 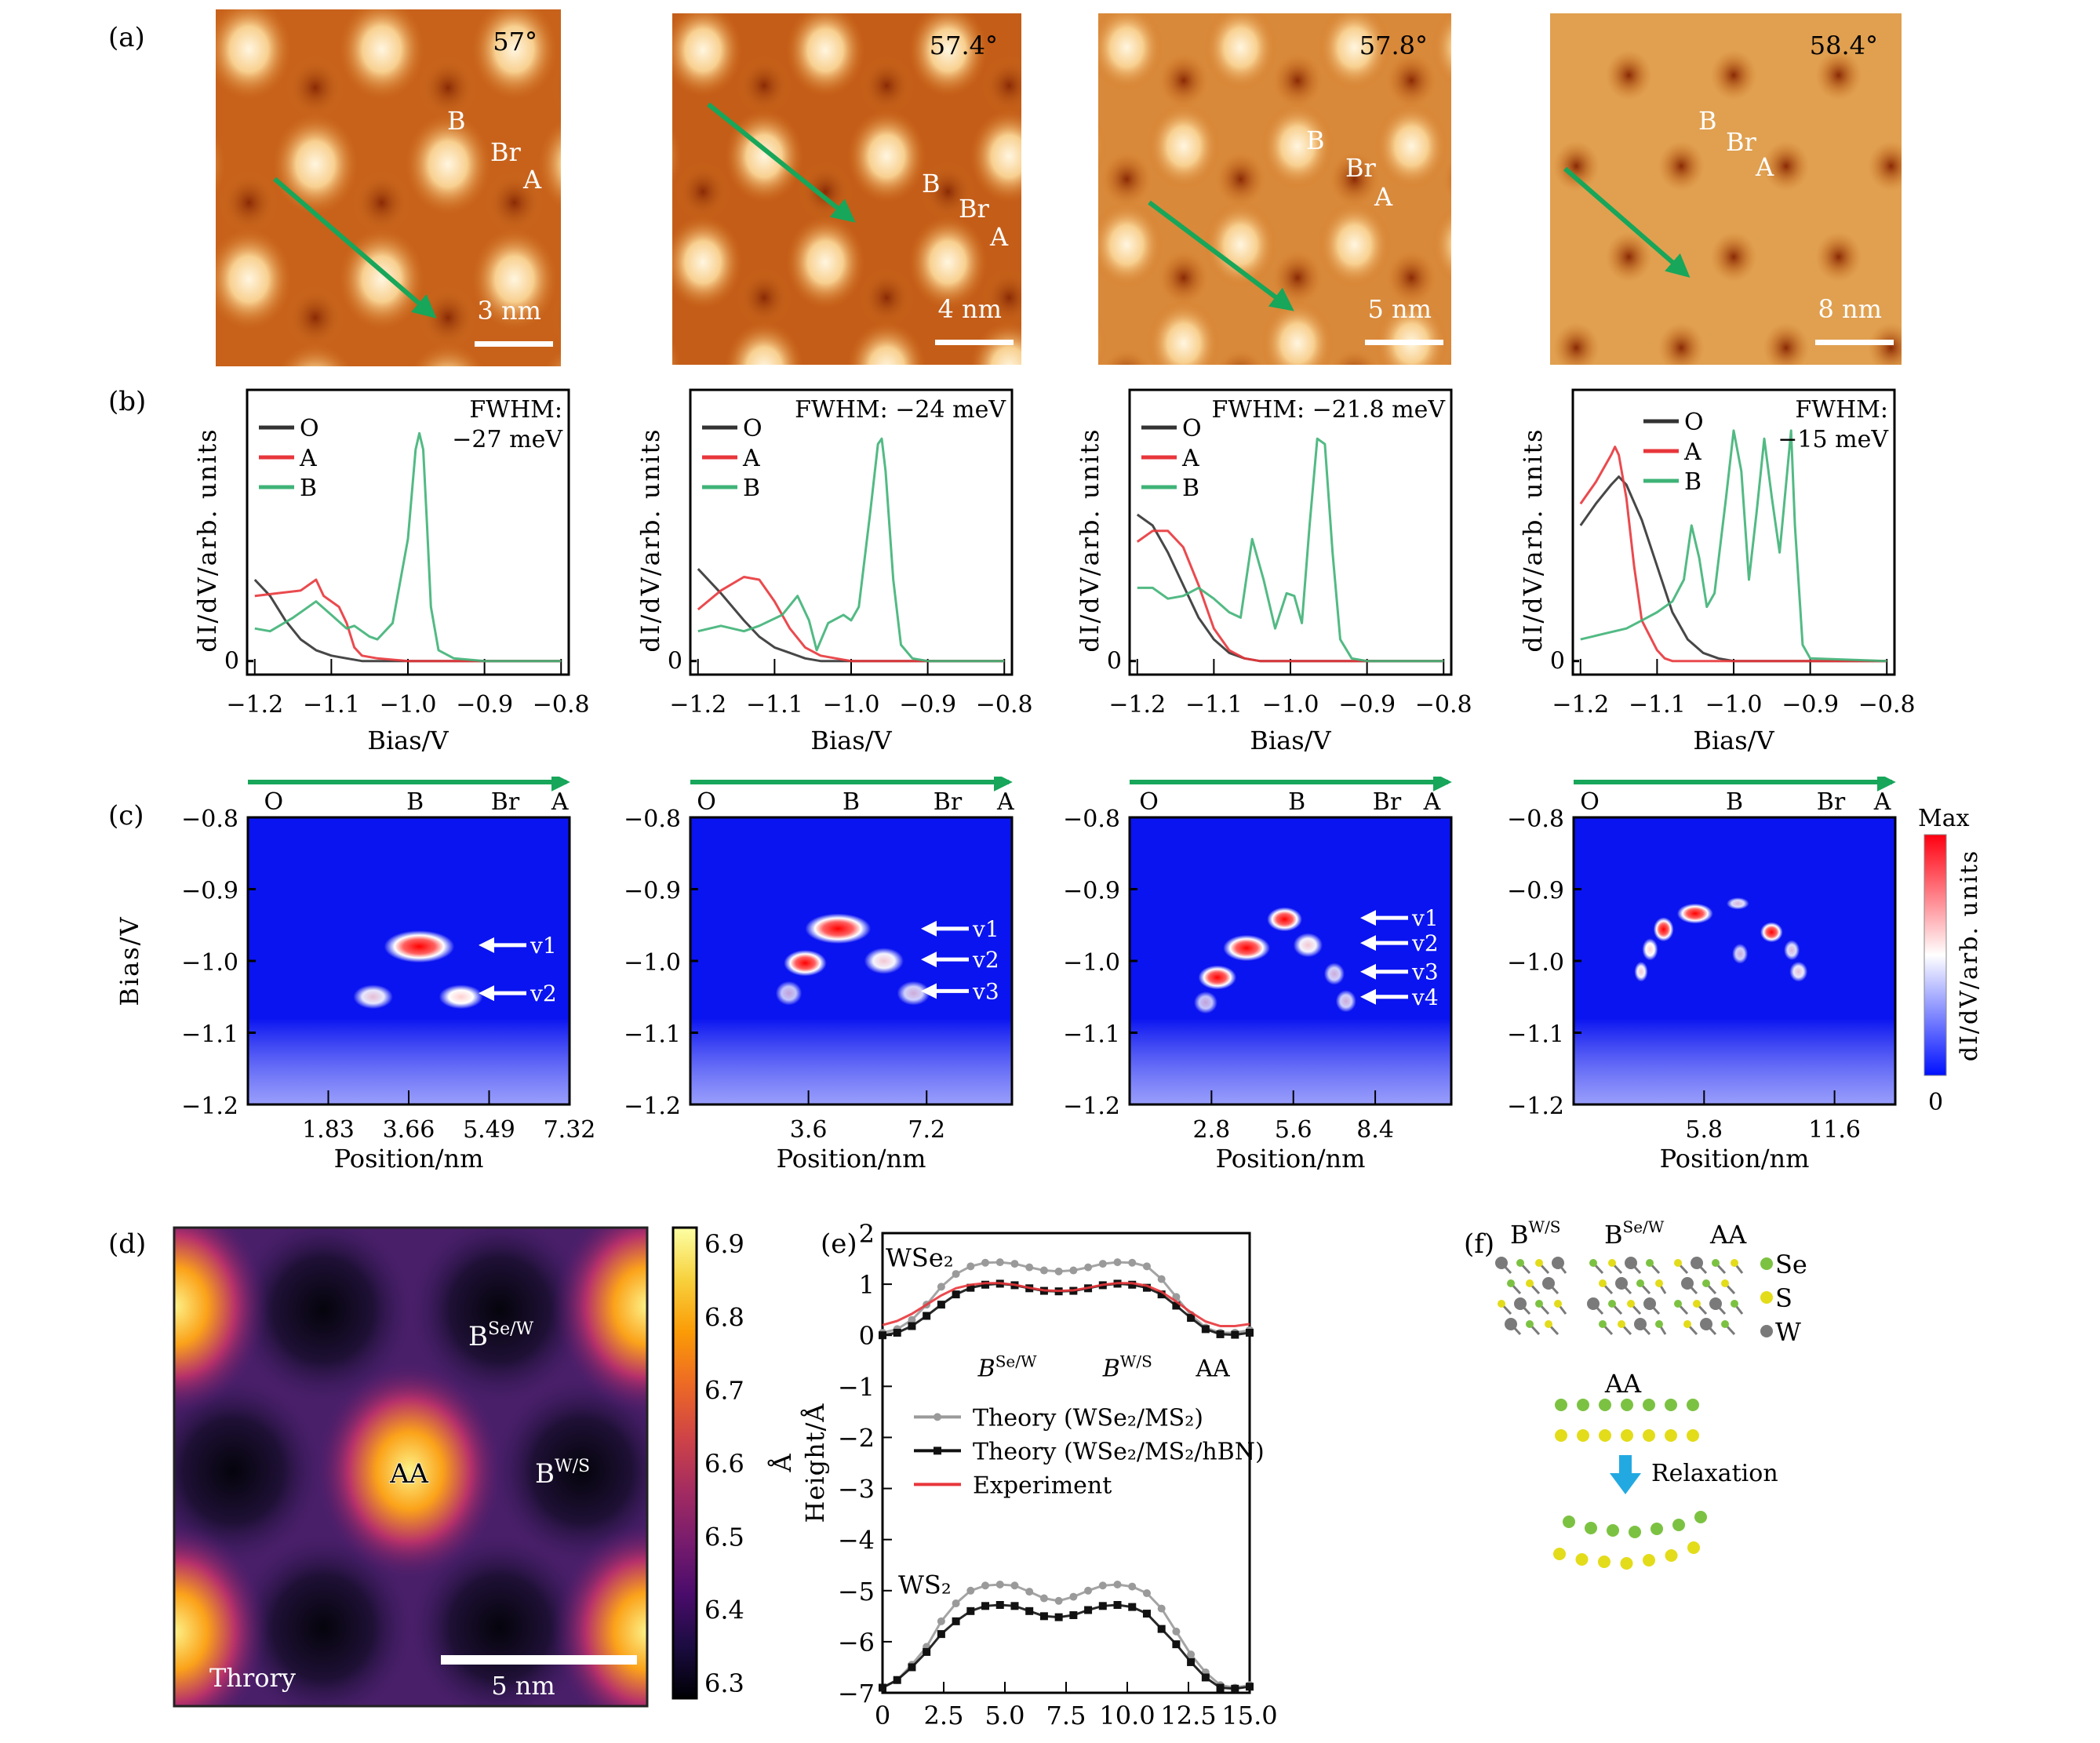 What do you see at coordinates (815, 1463) in the screenshot?
I see `y-axis-label: Height/Å` at bounding box center [815, 1463].